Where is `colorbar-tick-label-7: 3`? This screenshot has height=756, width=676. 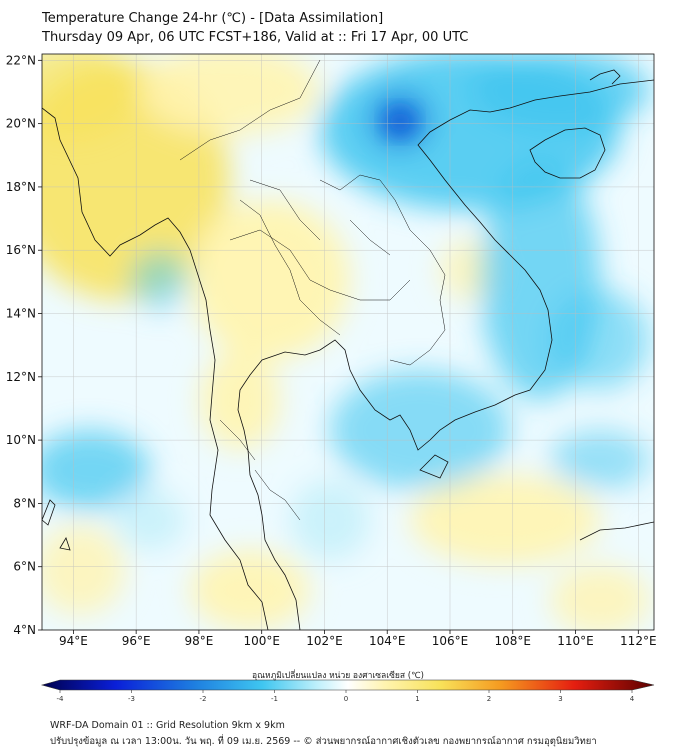
colorbar-tick-label-7: 3 is located at coordinates (560, 699).